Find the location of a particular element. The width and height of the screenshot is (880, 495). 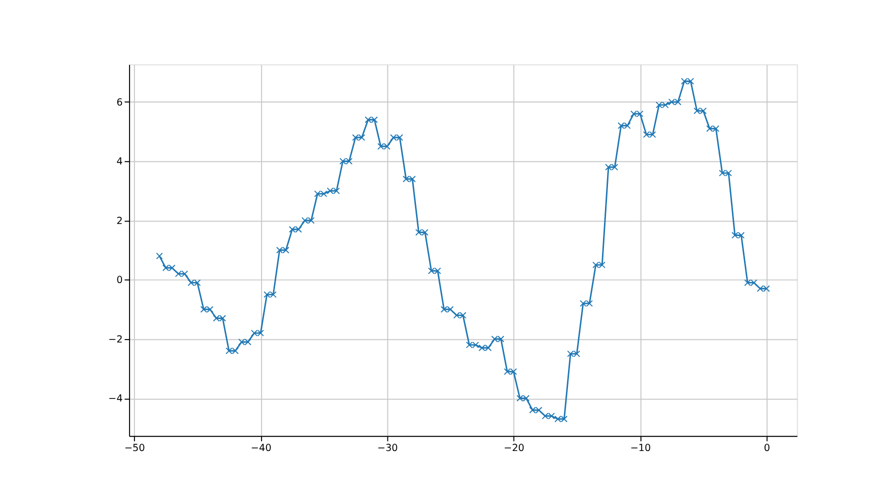

y-tick-label: 4 is located at coordinates (119, 162).